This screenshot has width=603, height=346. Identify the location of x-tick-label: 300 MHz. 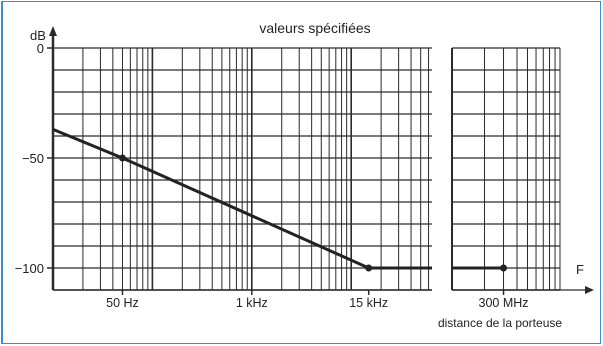
(504, 303).